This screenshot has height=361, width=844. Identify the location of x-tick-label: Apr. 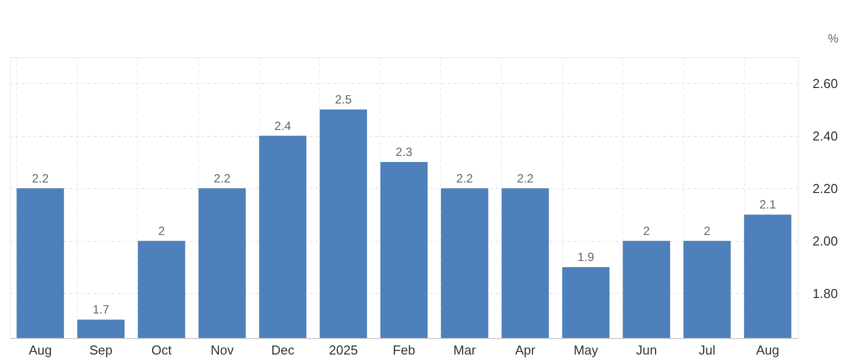
(525, 350).